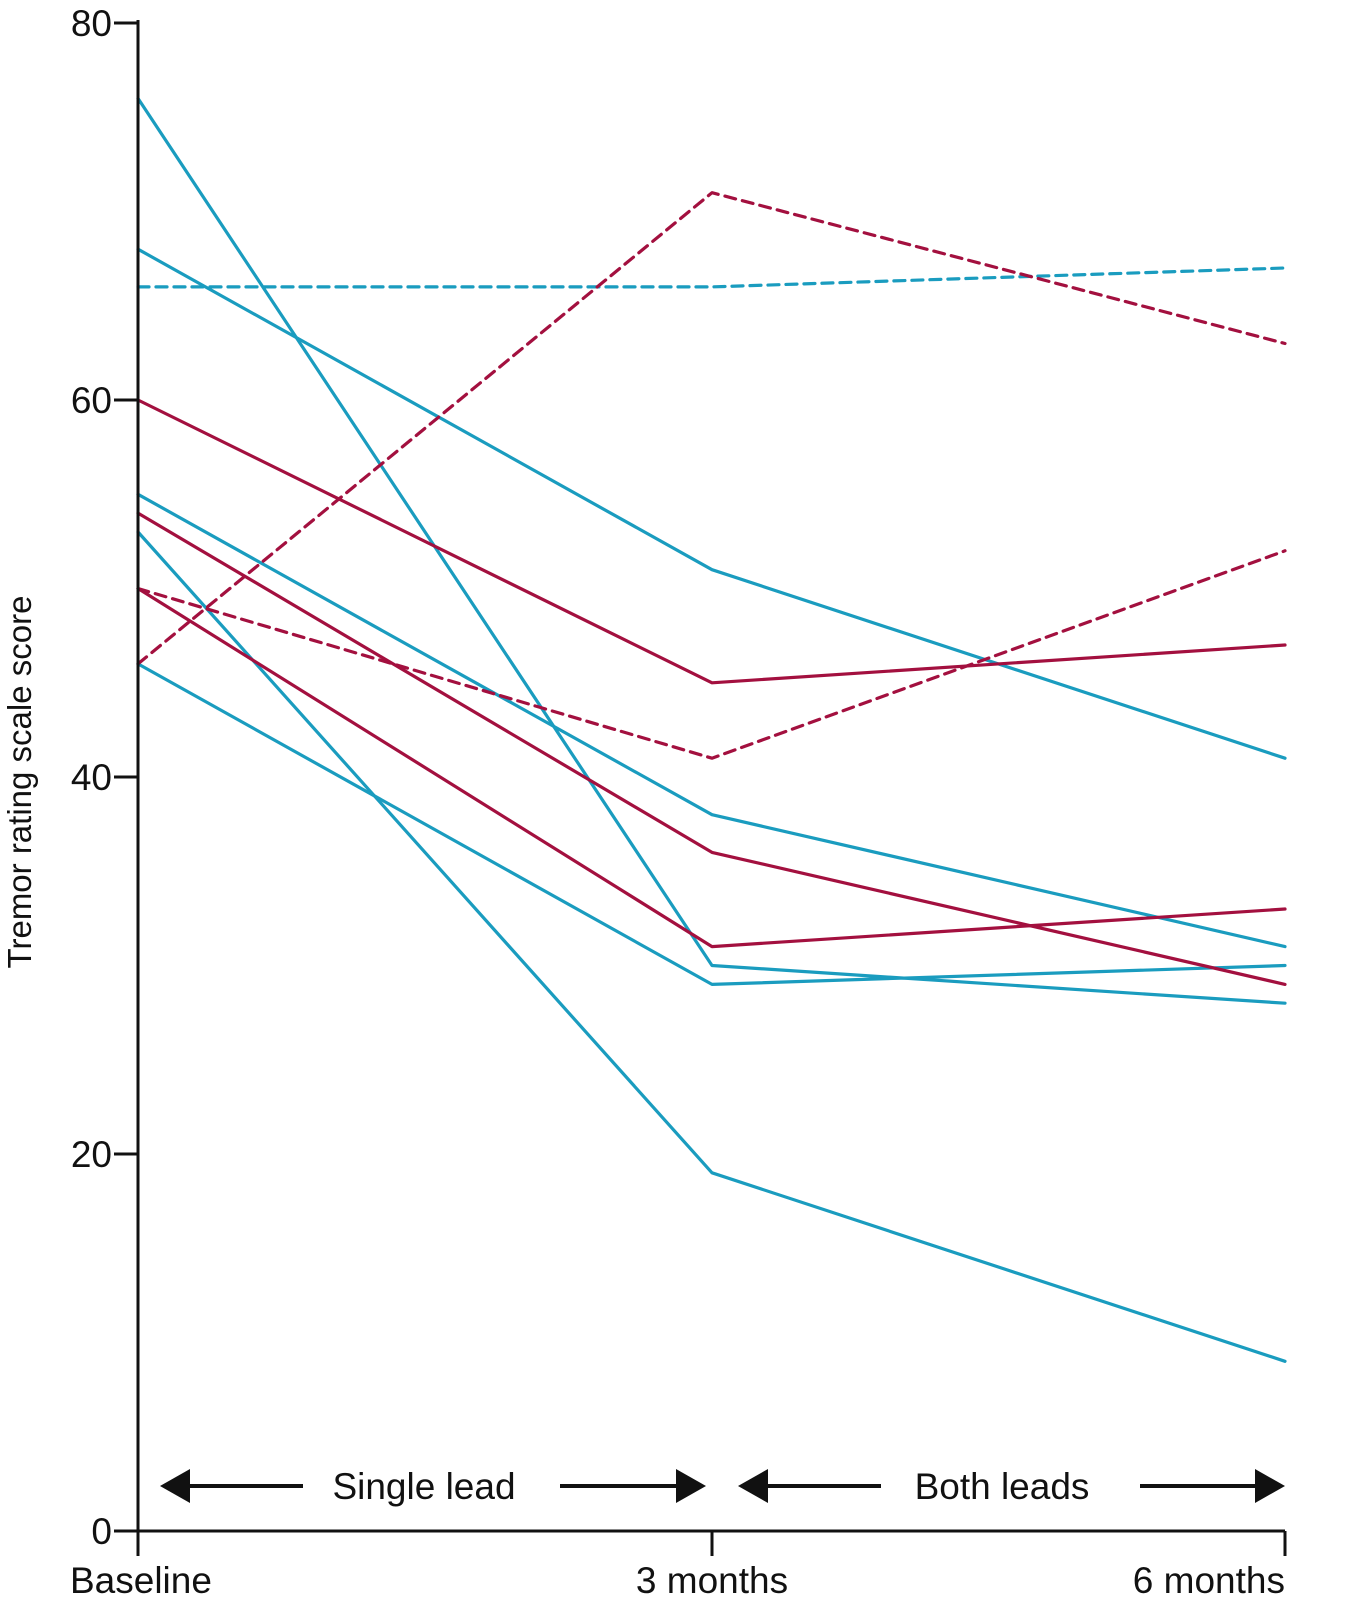 This screenshot has width=1364, height=1600. Describe the element at coordinates (91, 1154) in the screenshot. I see `y-tick-label-20: 20` at that location.